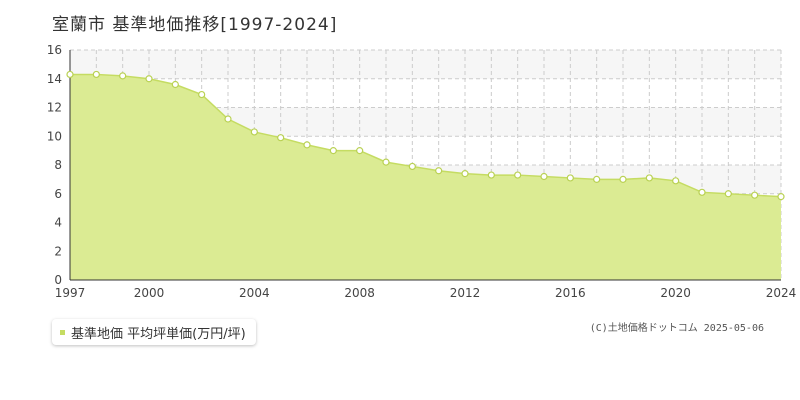 The width and height of the screenshot is (800, 400). What do you see at coordinates (676, 328) in the screenshot?
I see `copyright-text: (C)土地価格ドットコム 2025-05-06` at bounding box center [676, 328].